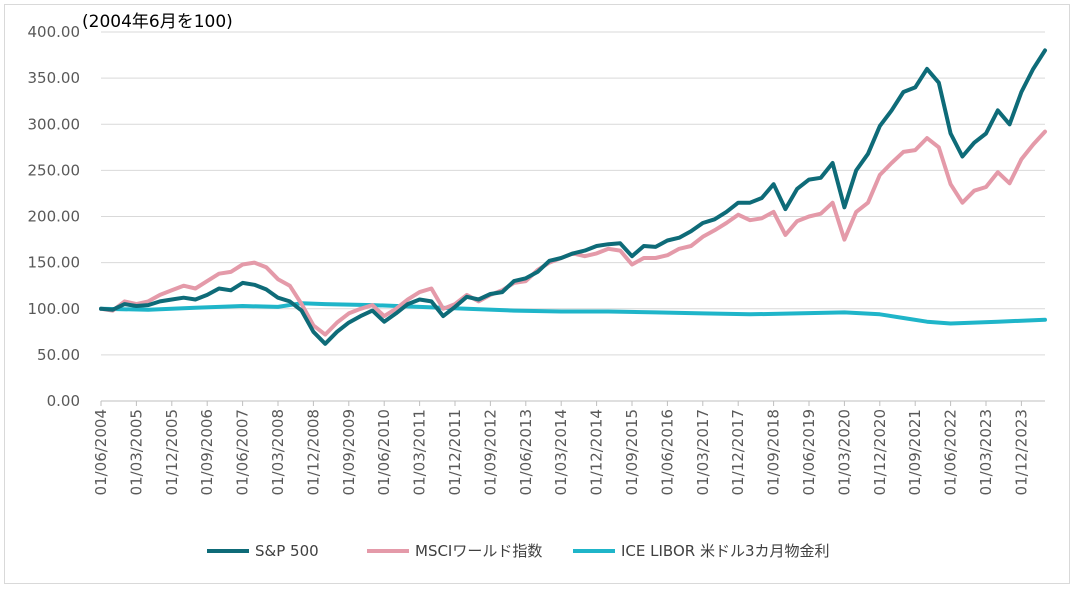  Describe the element at coordinates (774, 452) in the screenshot. I see `x-tick-label: 01/09/2018` at that location.